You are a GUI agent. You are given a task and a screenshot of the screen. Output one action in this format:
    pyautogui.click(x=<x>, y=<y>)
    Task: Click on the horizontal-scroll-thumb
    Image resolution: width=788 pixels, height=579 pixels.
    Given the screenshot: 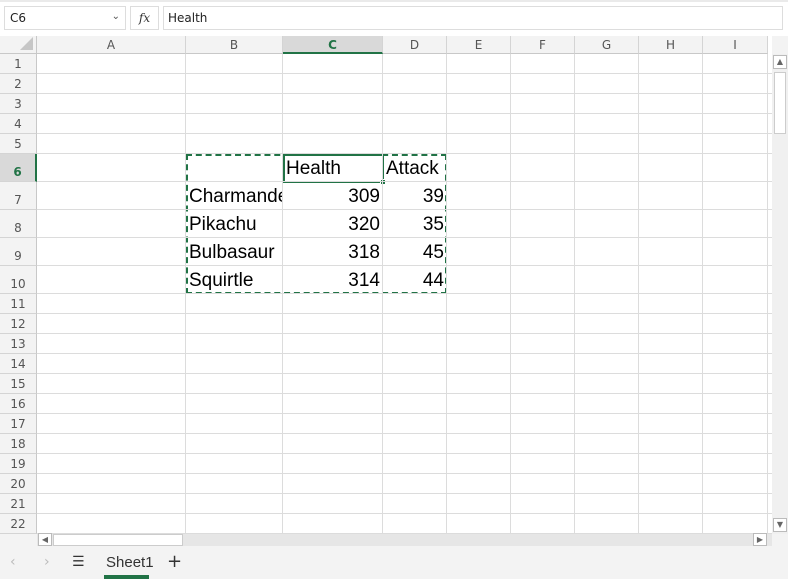 What is the action you would take?
    pyautogui.click(x=118, y=540)
    